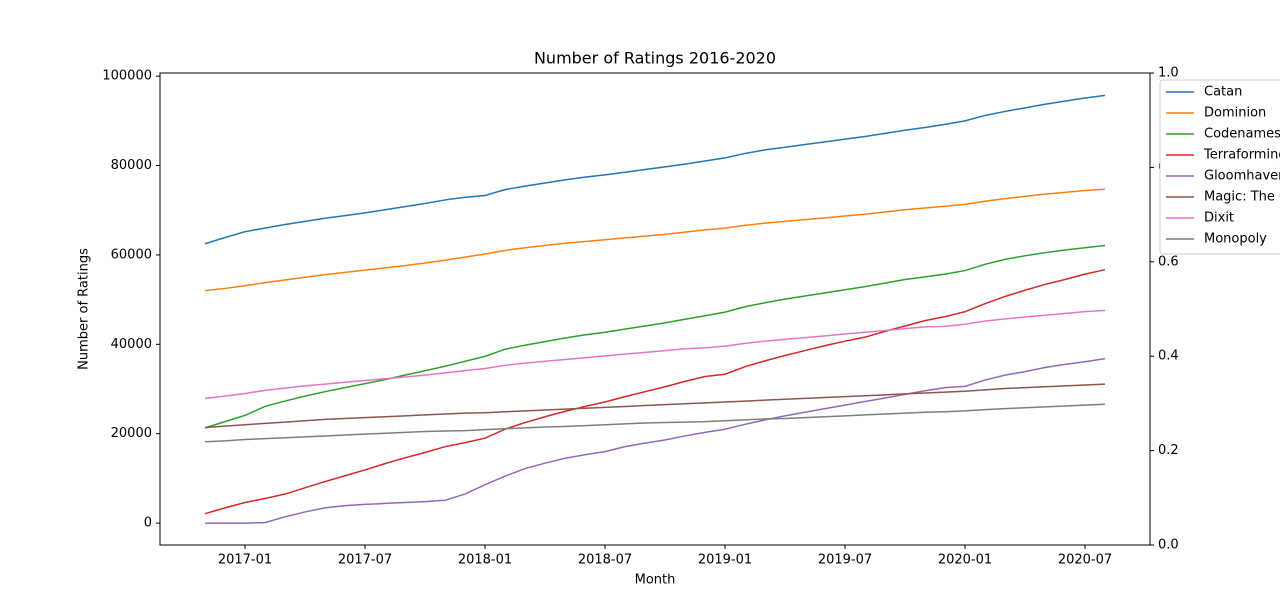 The width and height of the screenshot is (1280, 612). Describe the element at coordinates (131, 344) in the screenshot. I see `y-tick-label: 40000` at that location.